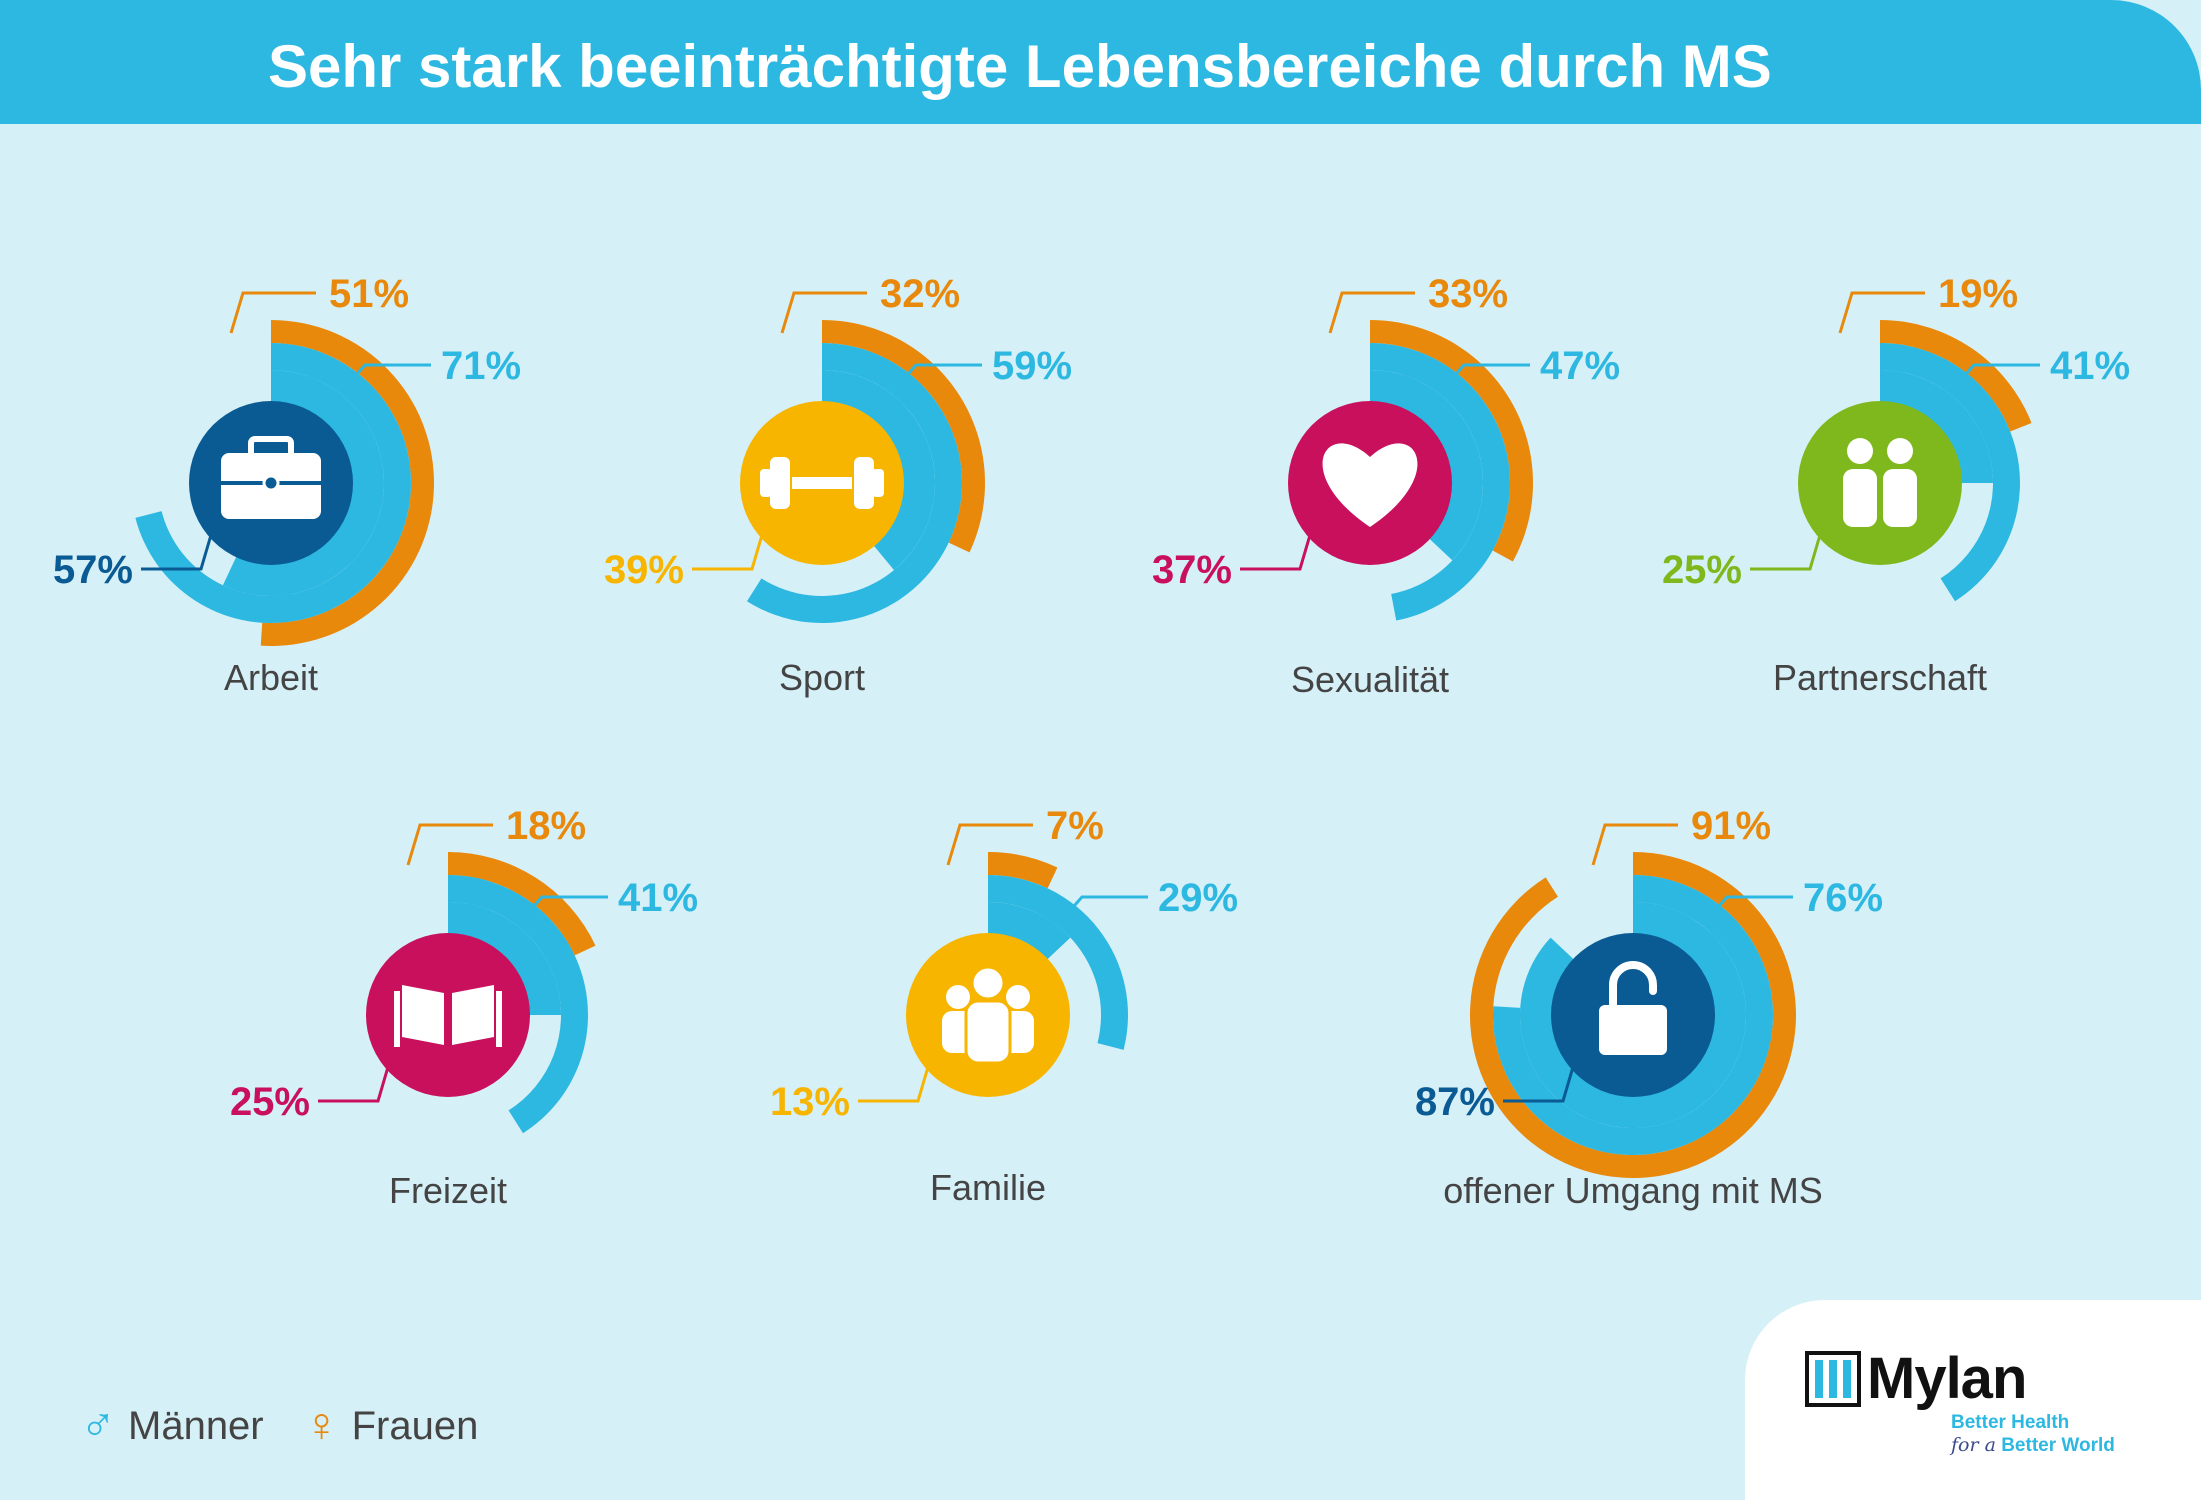 This screenshot has height=1500, width=2201. I want to click on legend-men-label: Männer, so click(196, 1425).